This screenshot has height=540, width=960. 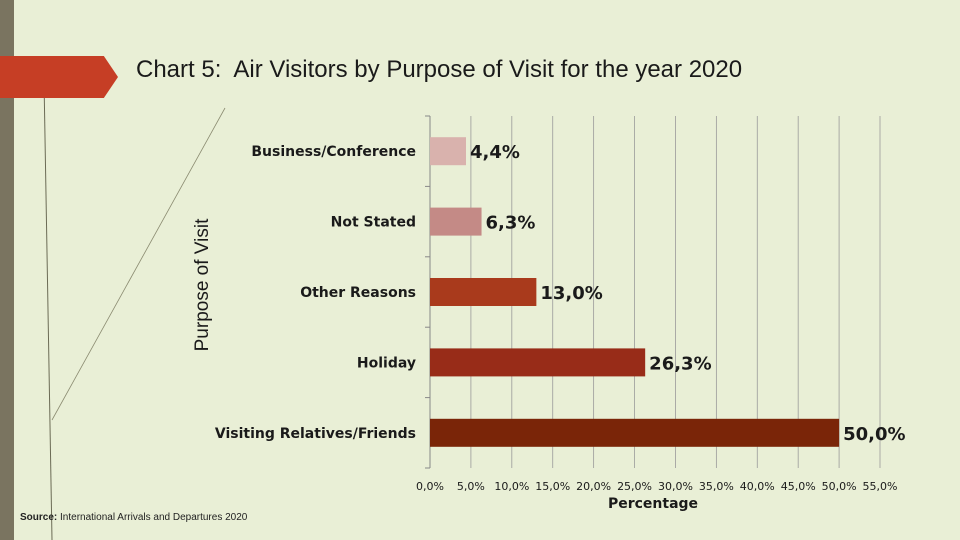 I want to click on x-tick-label: 55,0%, so click(x=880, y=486).